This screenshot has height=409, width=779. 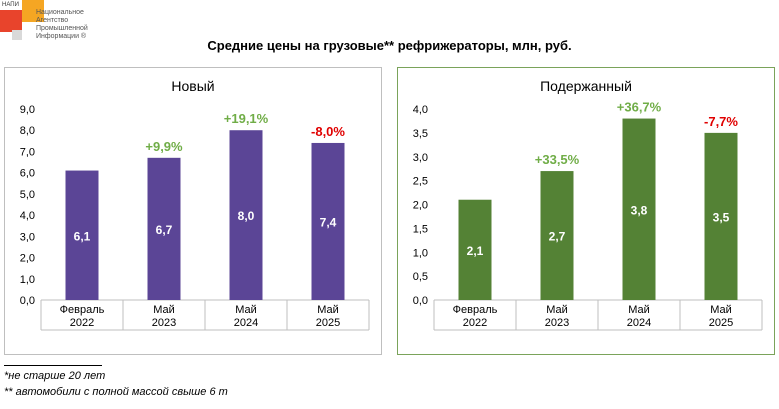 I want to click on chart-title: Подержанный, so click(x=586, y=86).